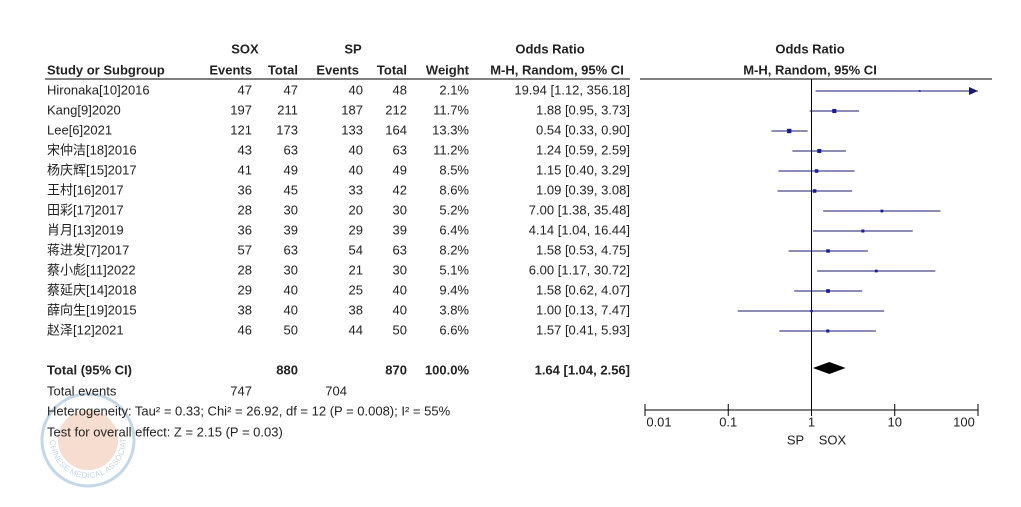 This screenshot has height=507, width=1021. I want to click on weight-label: 11.7%, so click(451, 109).